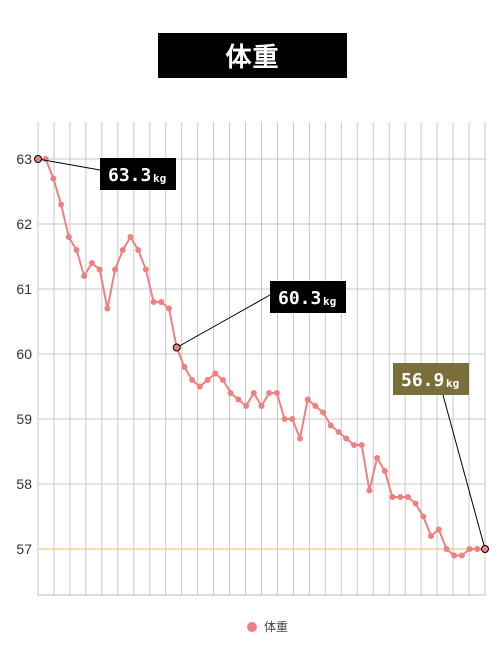 This screenshot has height=667, width=500. Describe the element at coordinates (422, 380) in the screenshot. I see `callout-value: 56.9` at that location.